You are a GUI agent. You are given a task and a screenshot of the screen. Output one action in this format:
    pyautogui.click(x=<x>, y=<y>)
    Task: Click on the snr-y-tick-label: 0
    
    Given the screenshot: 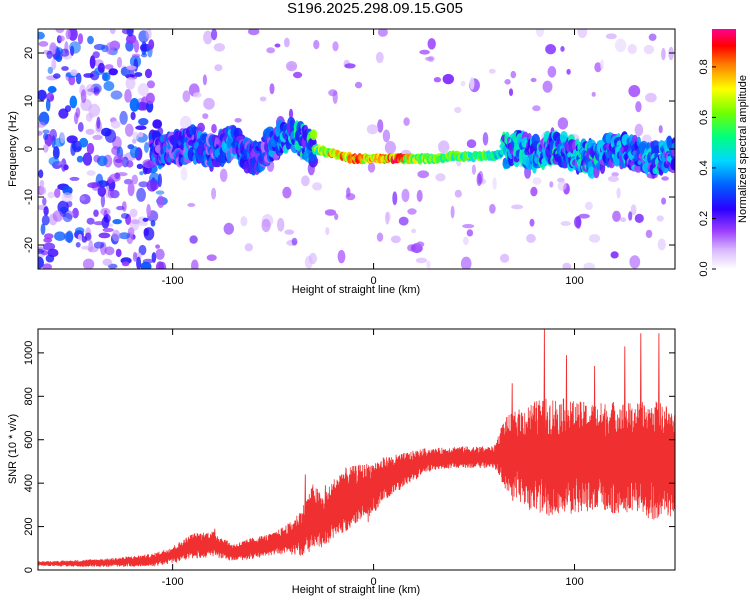 What is the action you would take?
    pyautogui.click(x=29, y=570)
    